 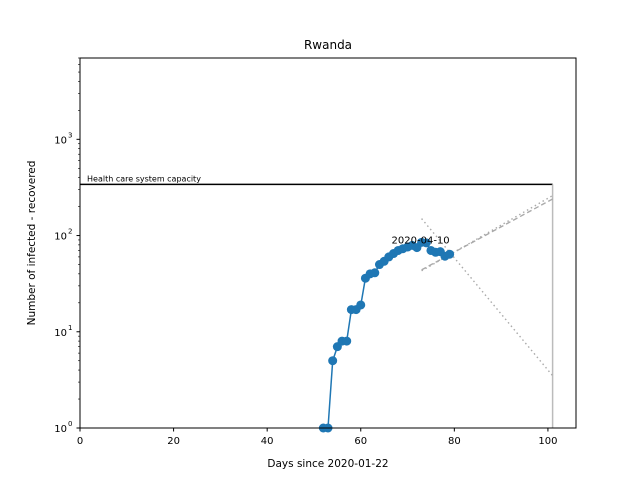 I want to click on series-line, so click(x=386, y=335).